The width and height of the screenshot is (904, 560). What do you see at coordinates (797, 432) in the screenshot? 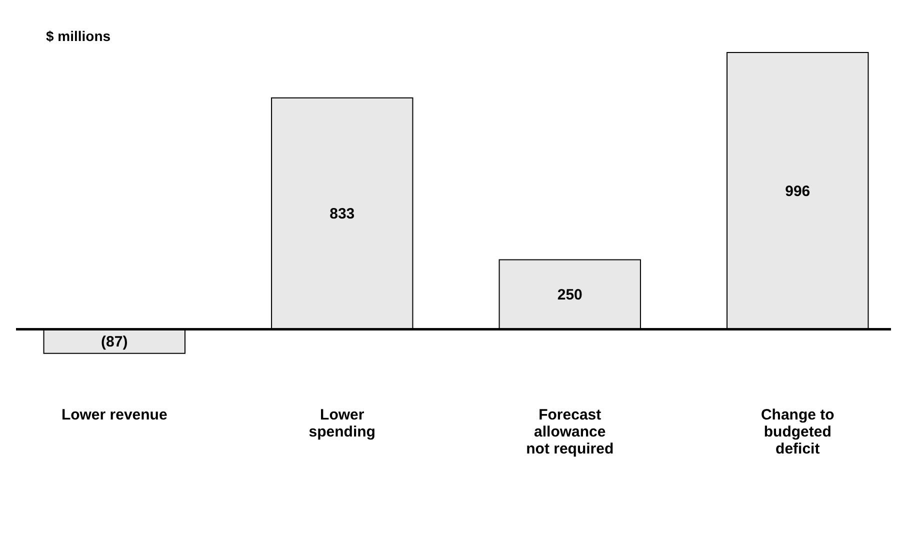
I see `x-tick-label: Change to budgeted deficit` at bounding box center [797, 432].